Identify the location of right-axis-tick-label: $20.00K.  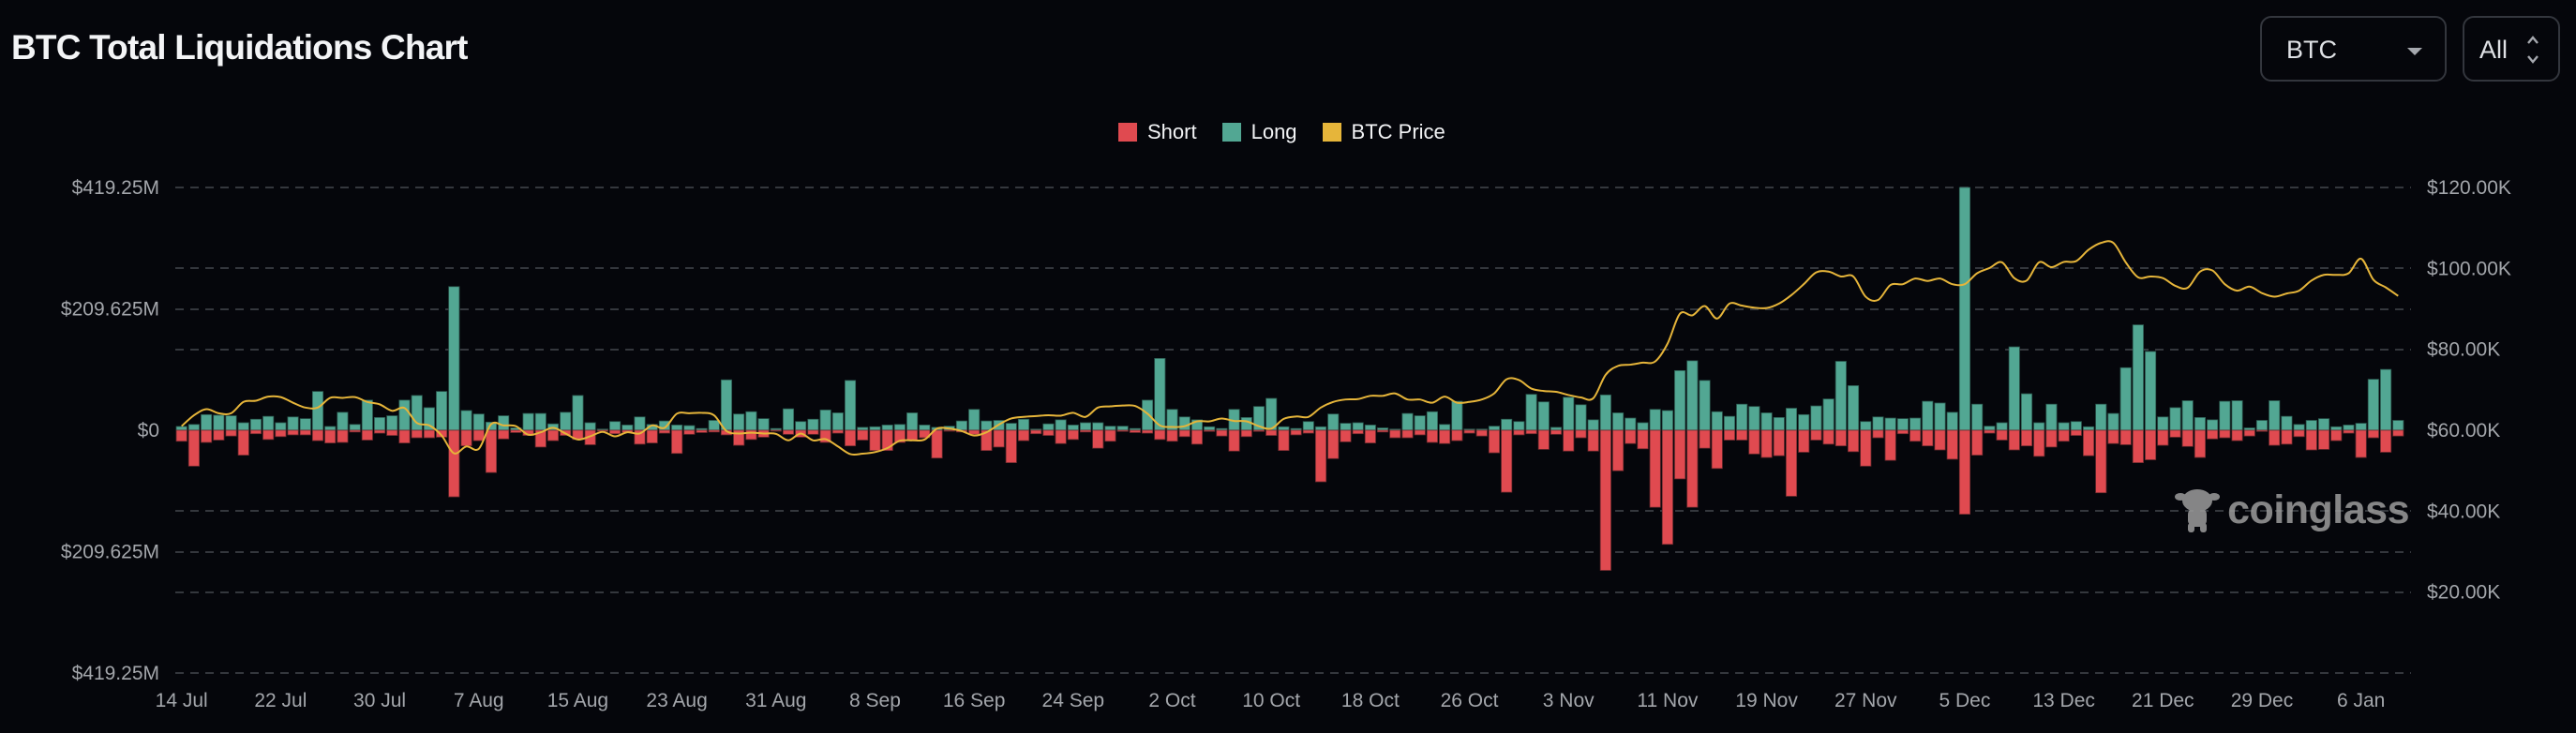
(2463, 593).